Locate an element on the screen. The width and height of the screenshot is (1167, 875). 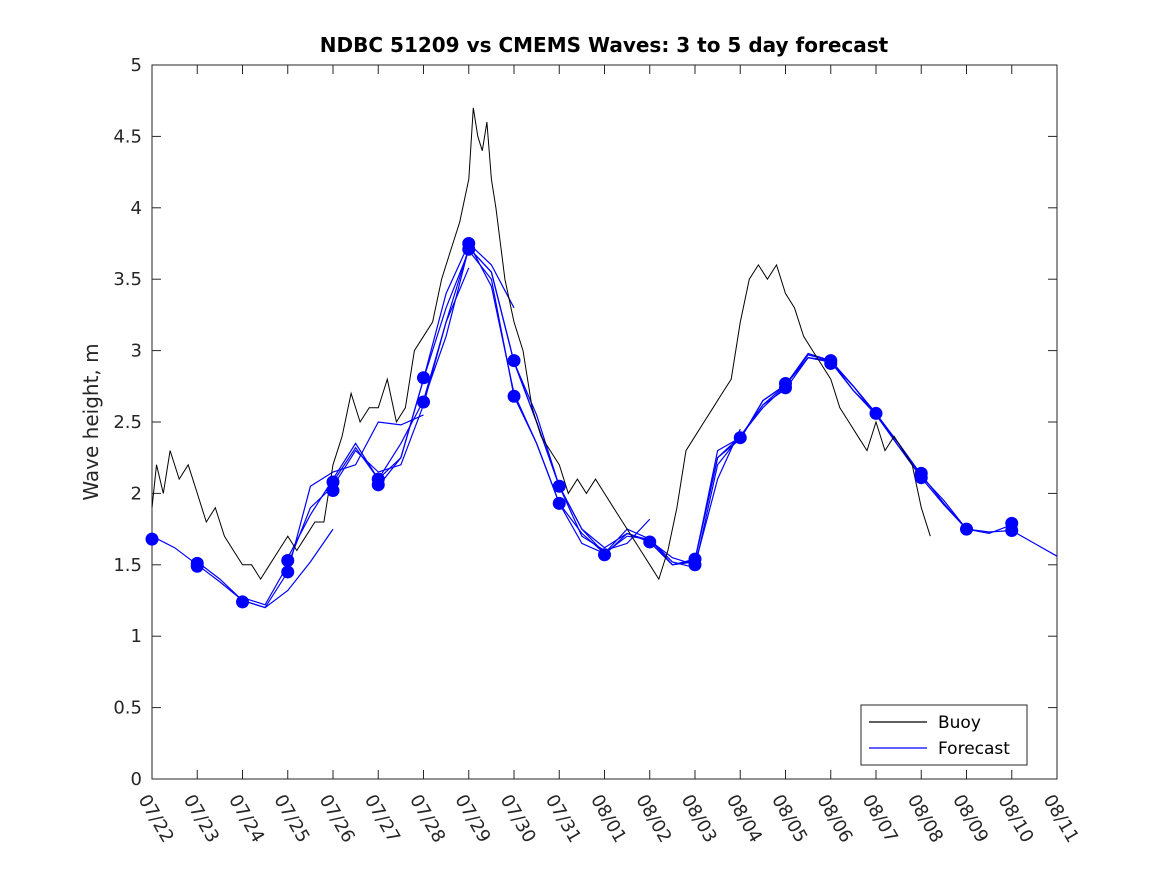
y-tick-label: 4.5 is located at coordinates (127, 136).